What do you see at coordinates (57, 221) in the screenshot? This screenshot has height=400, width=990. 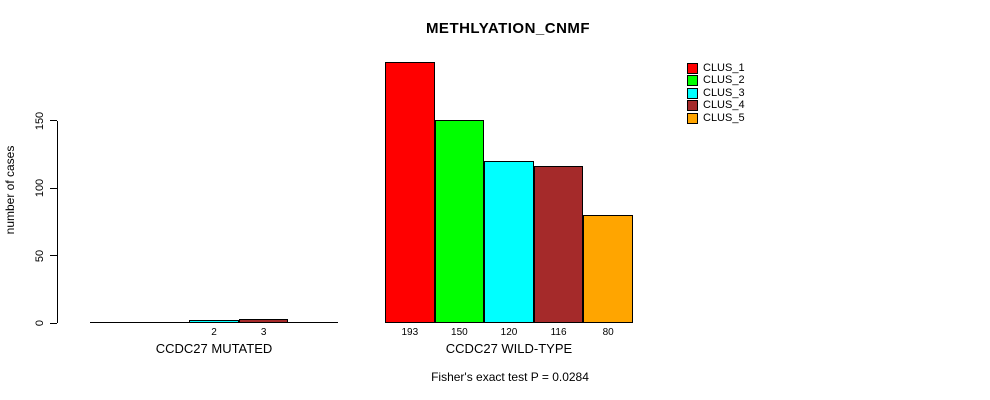 I see `y-axis-line` at bounding box center [57, 221].